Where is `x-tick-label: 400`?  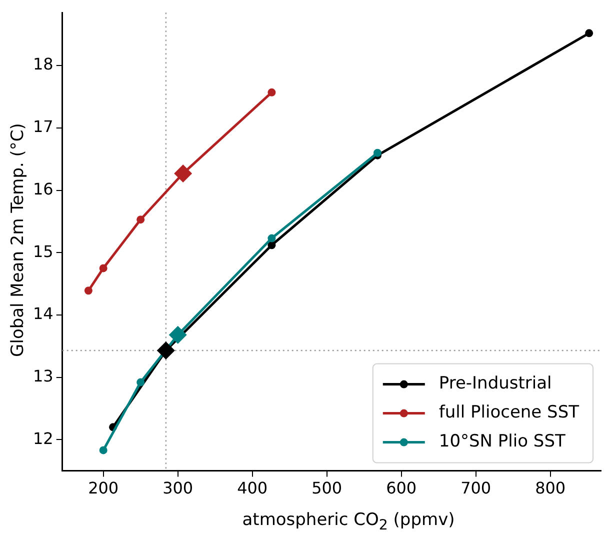 x-tick-label: 400 is located at coordinates (252, 488).